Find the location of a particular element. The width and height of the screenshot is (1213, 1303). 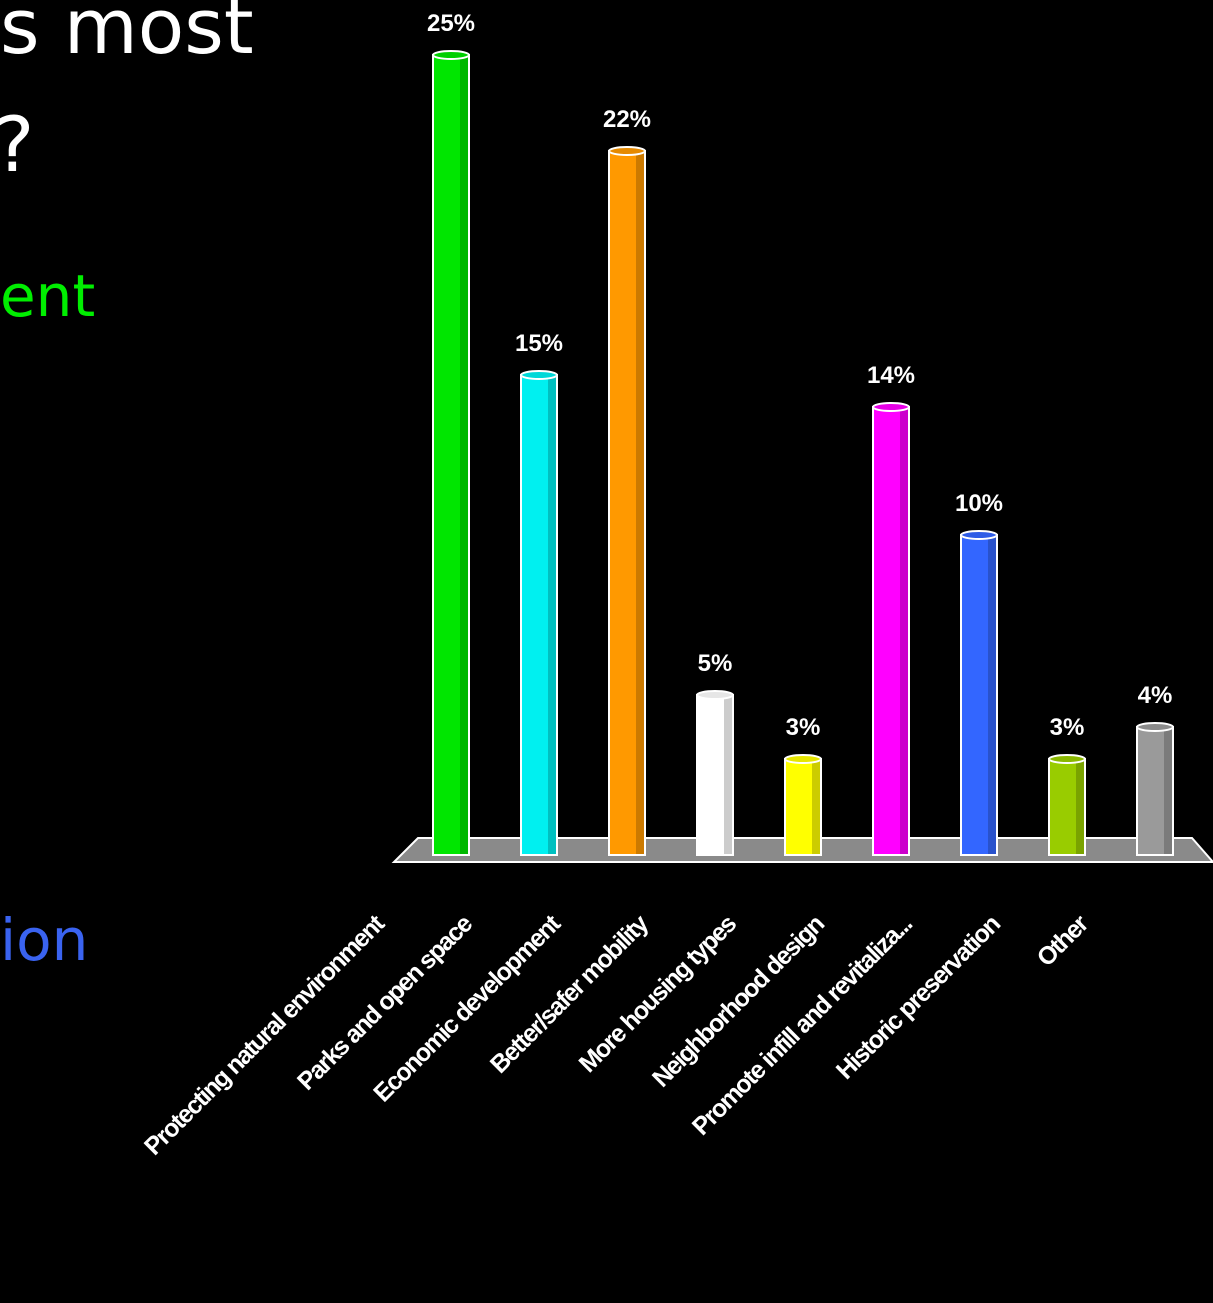

answer-option-fragment-green: ent is located at coordinates (48, 296).